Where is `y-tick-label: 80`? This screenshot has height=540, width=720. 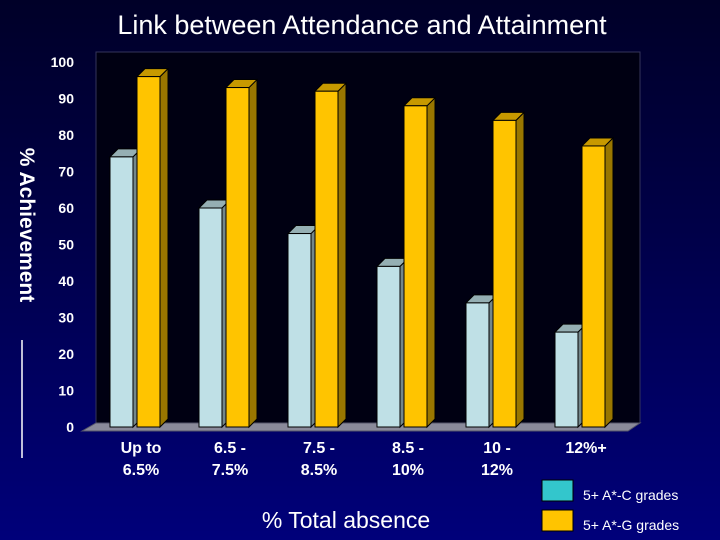
y-tick-label: 80 is located at coordinates (66, 135).